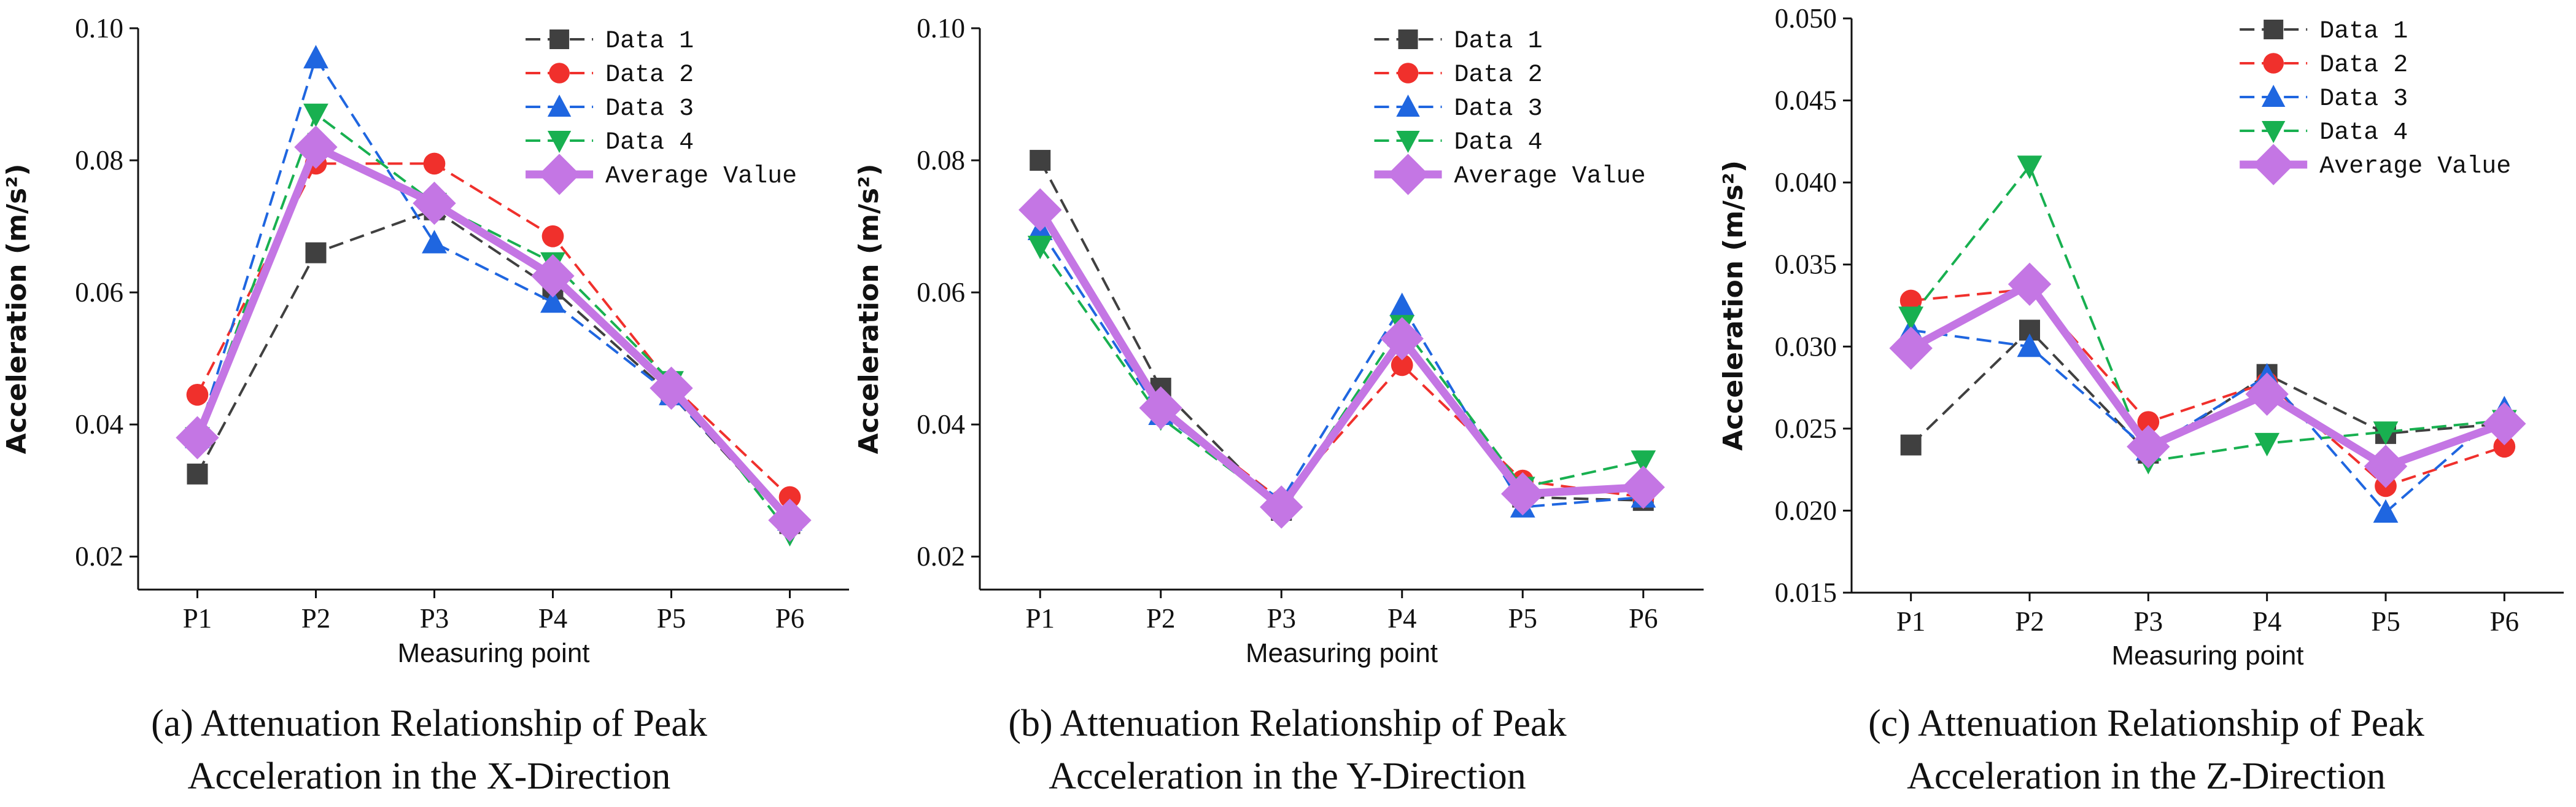  I want to click on x-tick-label: P3, so click(2148, 621).